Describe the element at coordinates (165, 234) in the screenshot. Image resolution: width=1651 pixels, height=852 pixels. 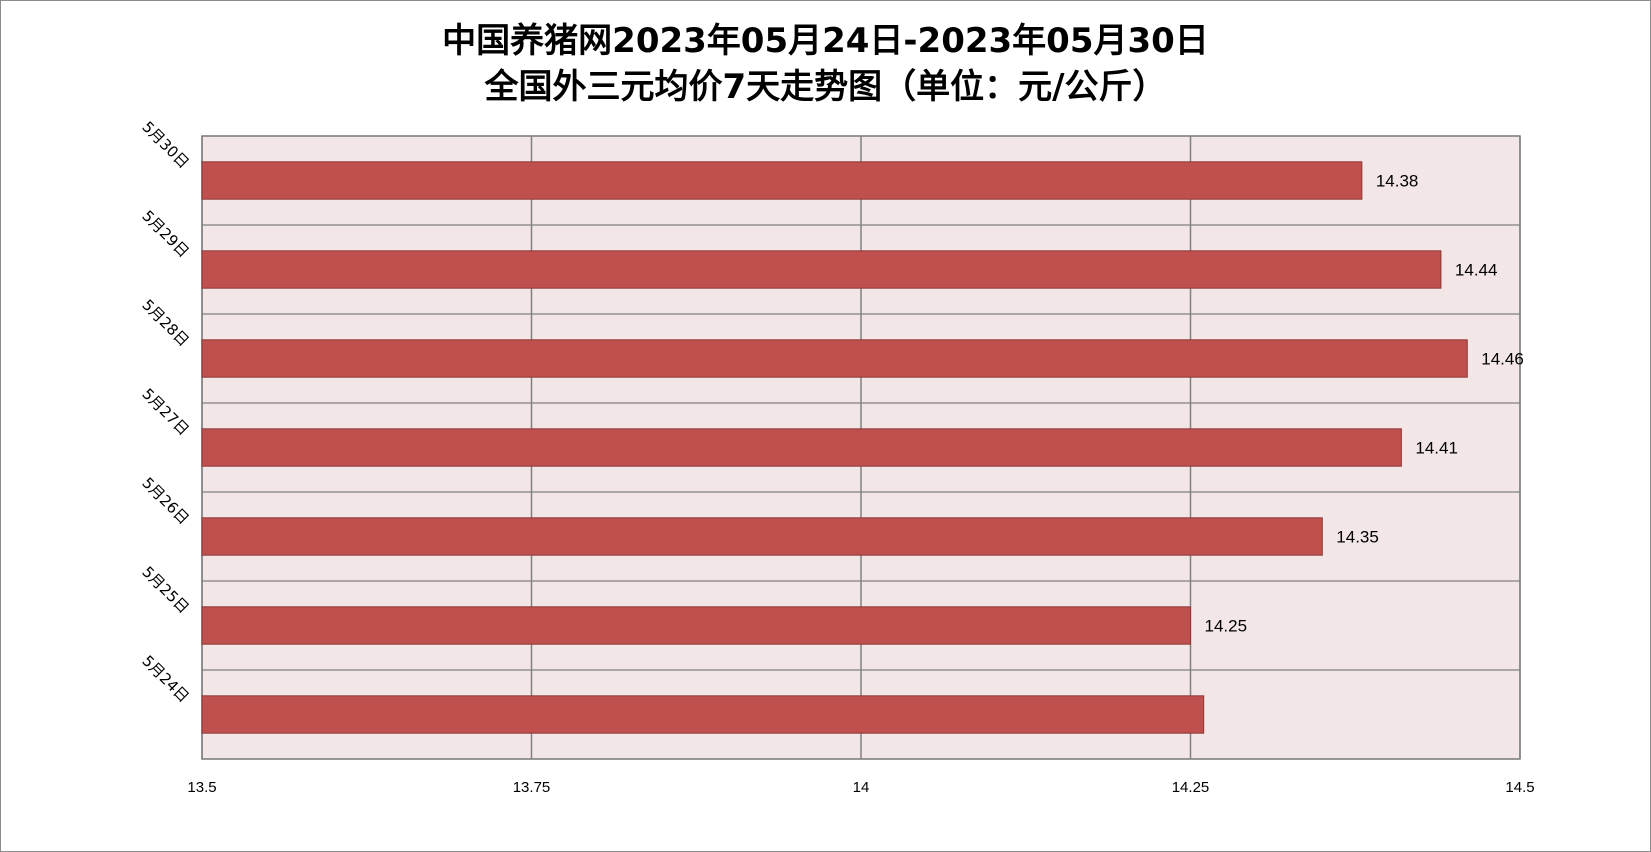
I see `category-label: 5月29日` at that location.